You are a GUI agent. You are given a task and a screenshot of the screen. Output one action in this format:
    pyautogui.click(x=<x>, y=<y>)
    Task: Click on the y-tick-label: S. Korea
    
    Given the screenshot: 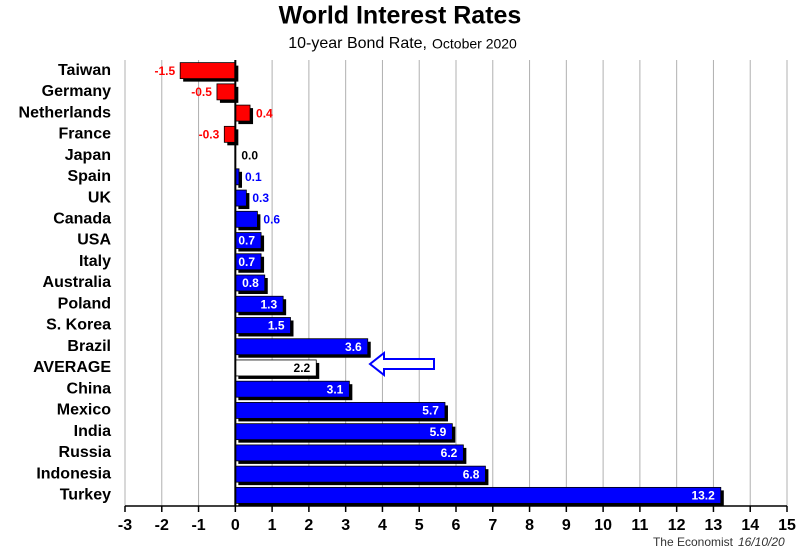 What is the action you would take?
    pyautogui.click(x=78, y=325)
    